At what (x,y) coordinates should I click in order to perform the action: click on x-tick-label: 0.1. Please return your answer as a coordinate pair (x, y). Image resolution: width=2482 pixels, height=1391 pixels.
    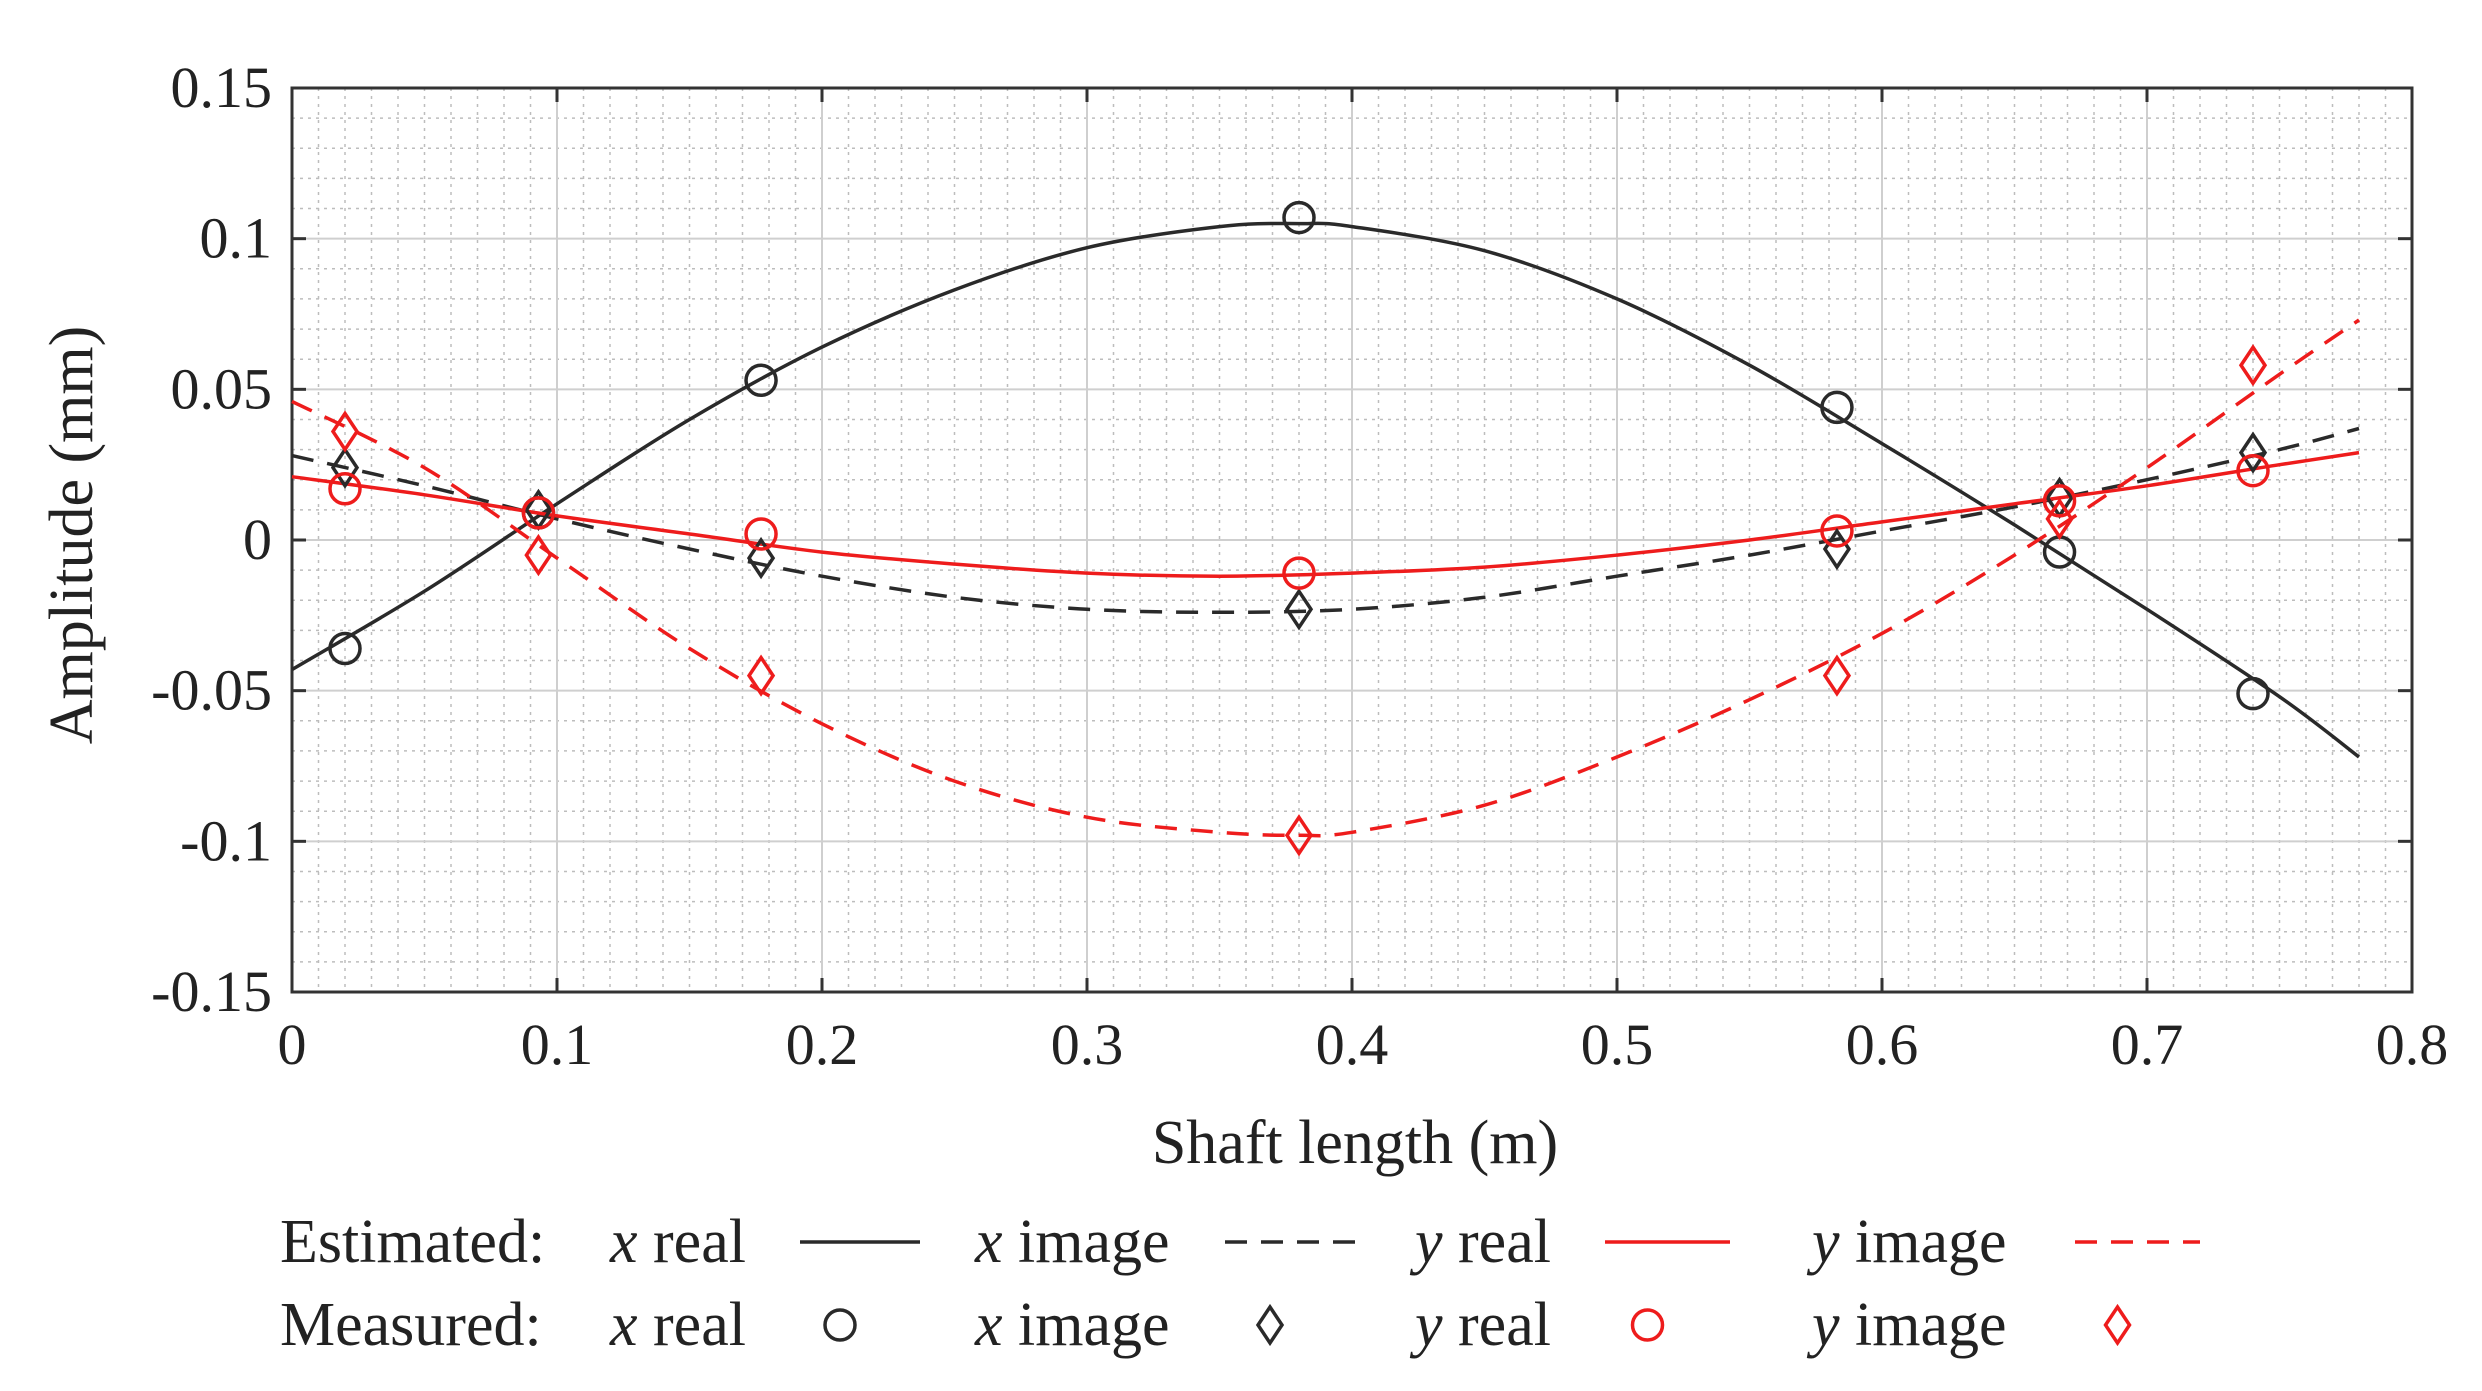
    Looking at the image, I should click on (557, 1044).